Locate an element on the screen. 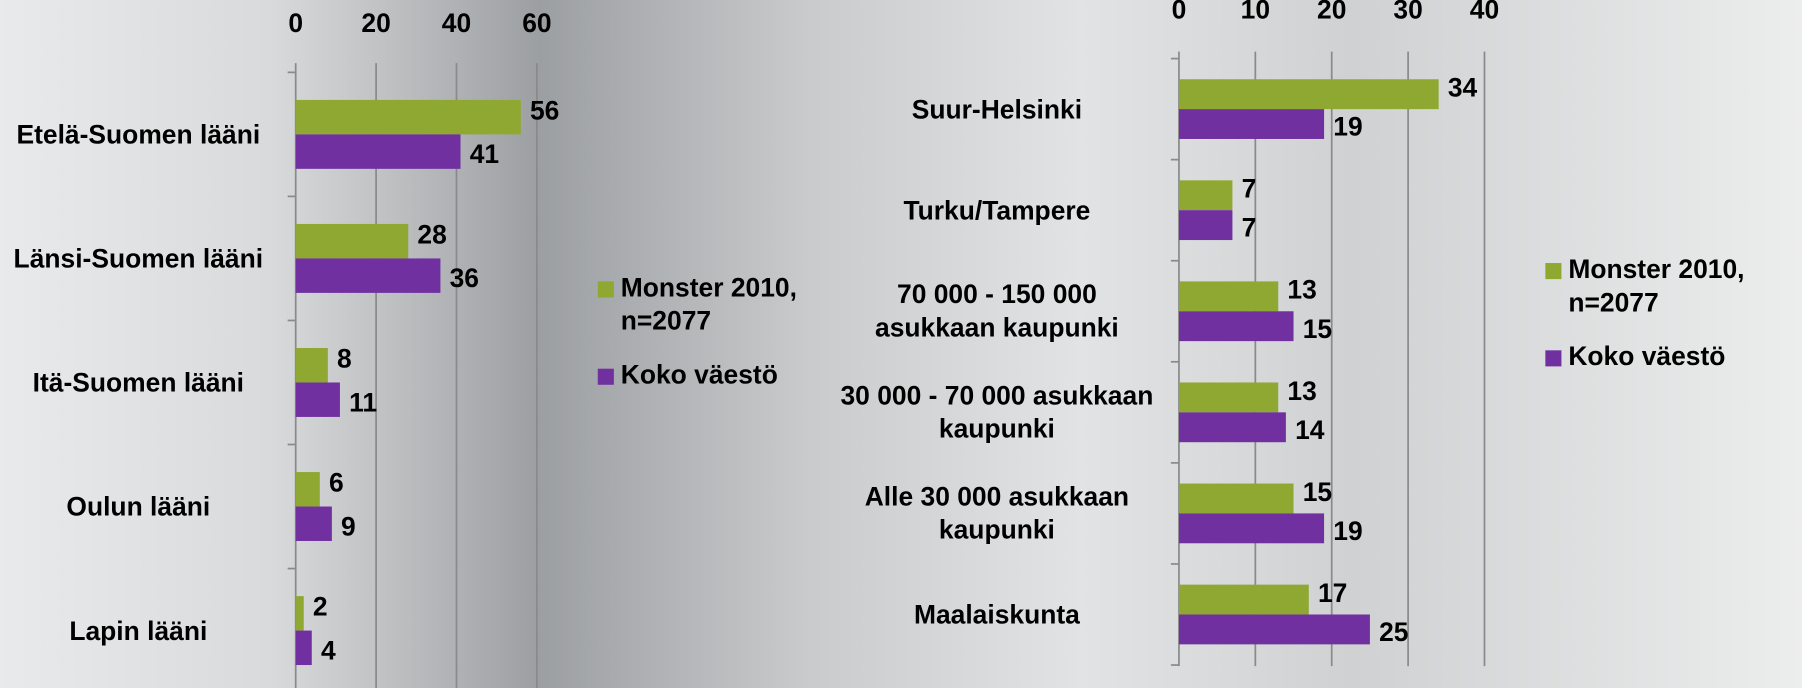 Image resolution: width=1802 pixels, height=688 pixels. x-tick-label: 60 is located at coordinates (536, 23).